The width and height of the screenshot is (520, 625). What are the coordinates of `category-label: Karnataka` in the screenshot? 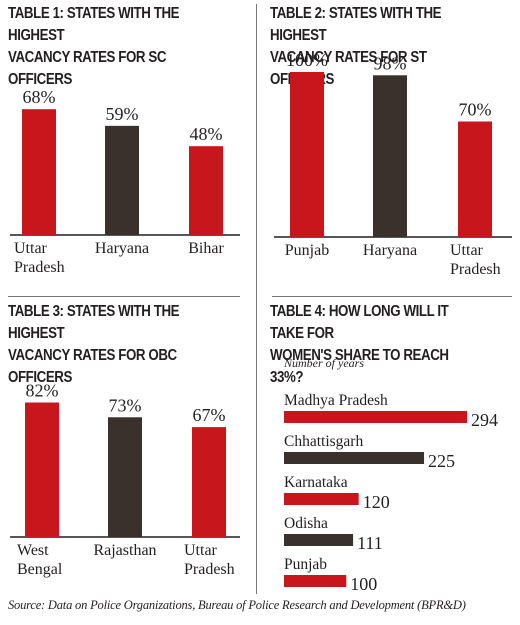 It's located at (316, 482).